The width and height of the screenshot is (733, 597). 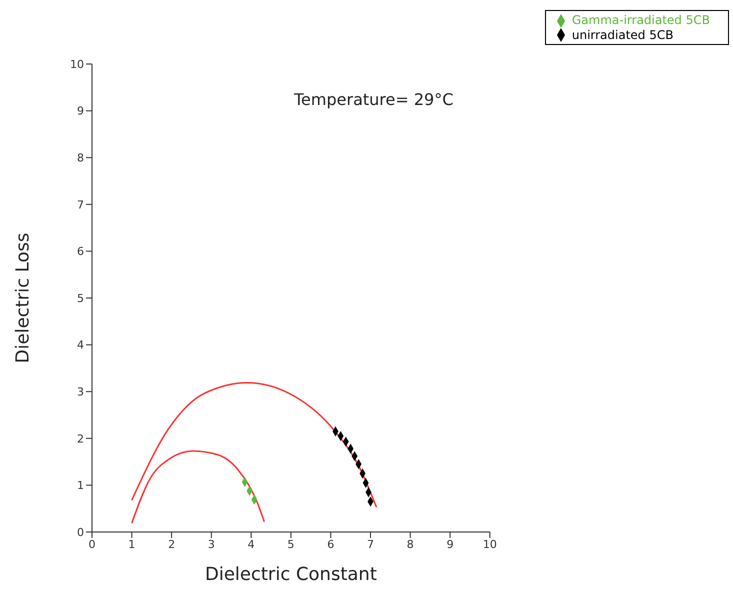 I want to click on y-tick-label: 5, so click(x=80, y=298).